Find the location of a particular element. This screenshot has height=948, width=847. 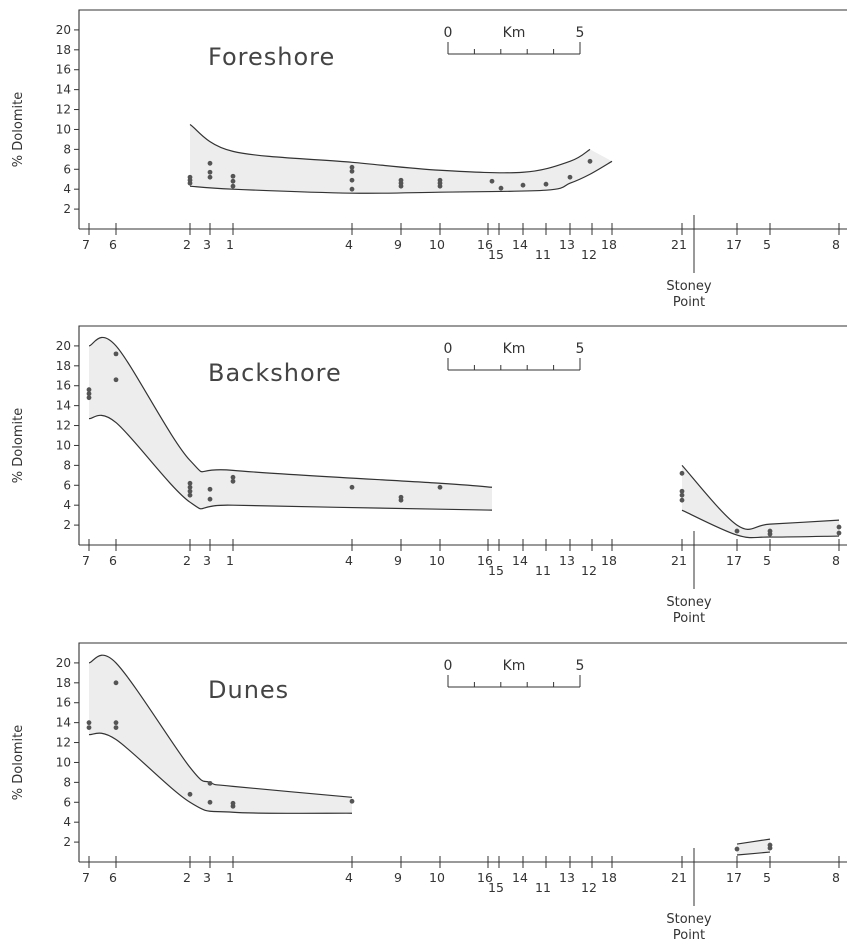

y-tick-label: 8 is located at coordinates (67, 465).